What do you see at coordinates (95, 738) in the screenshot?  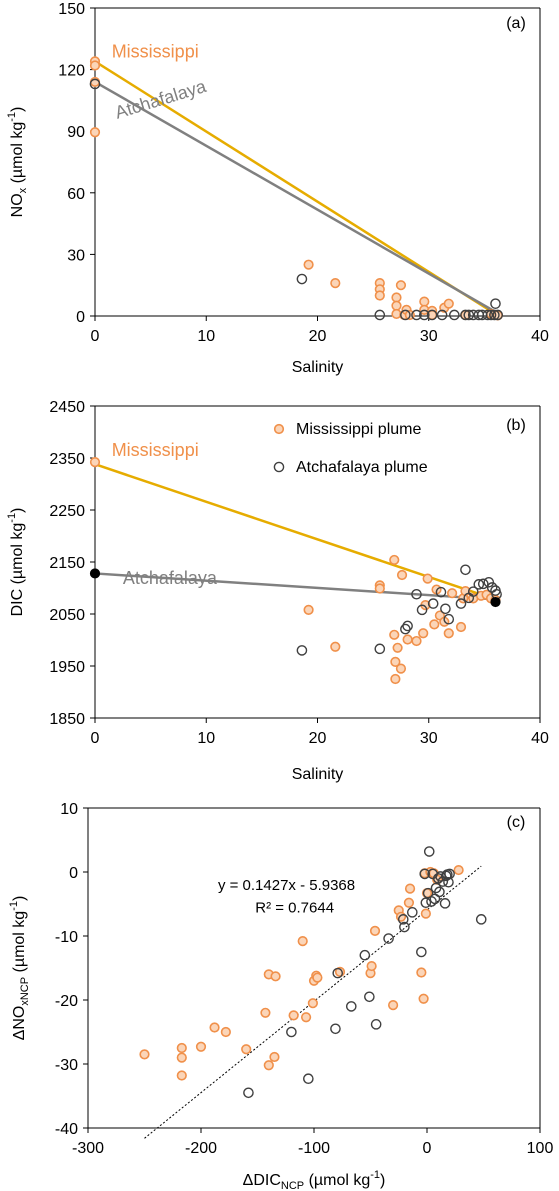 I see `x-tick-label: 0` at bounding box center [95, 738].